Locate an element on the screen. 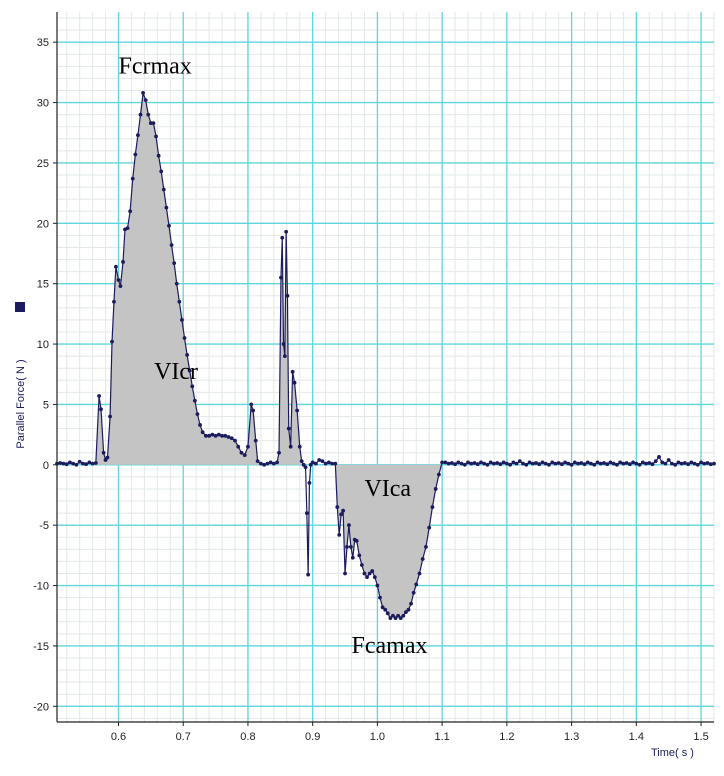 The width and height of the screenshot is (724, 776). x-axis-label: Time( s ) is located at coordinates (672, 753).